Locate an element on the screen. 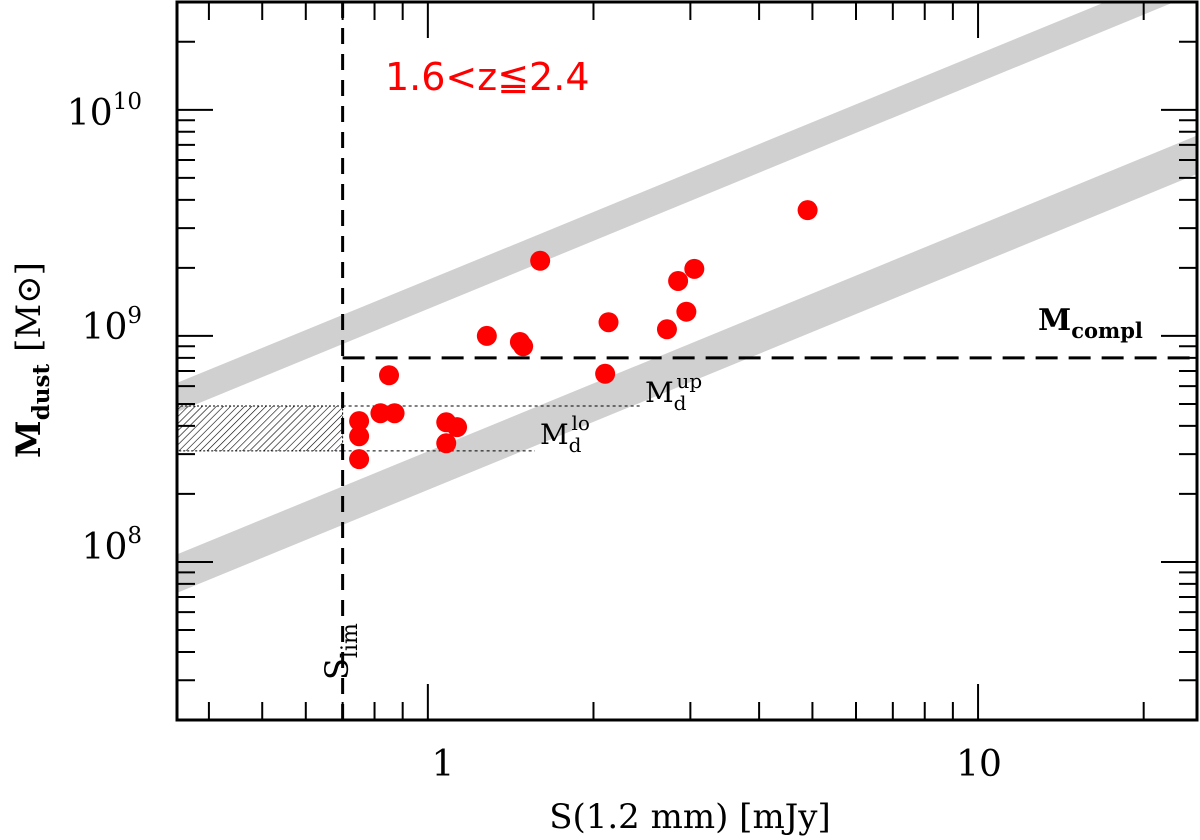 This screenshot has height=840, width=1200. m-compl-label: Mcompl is located at coordinates (1090, 323).